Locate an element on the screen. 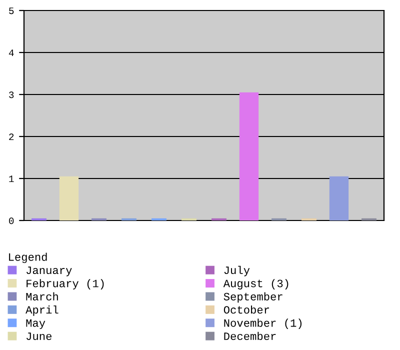 The image size is (400, 350). y-tick-label: 5 is located at coordinates (11, 11).